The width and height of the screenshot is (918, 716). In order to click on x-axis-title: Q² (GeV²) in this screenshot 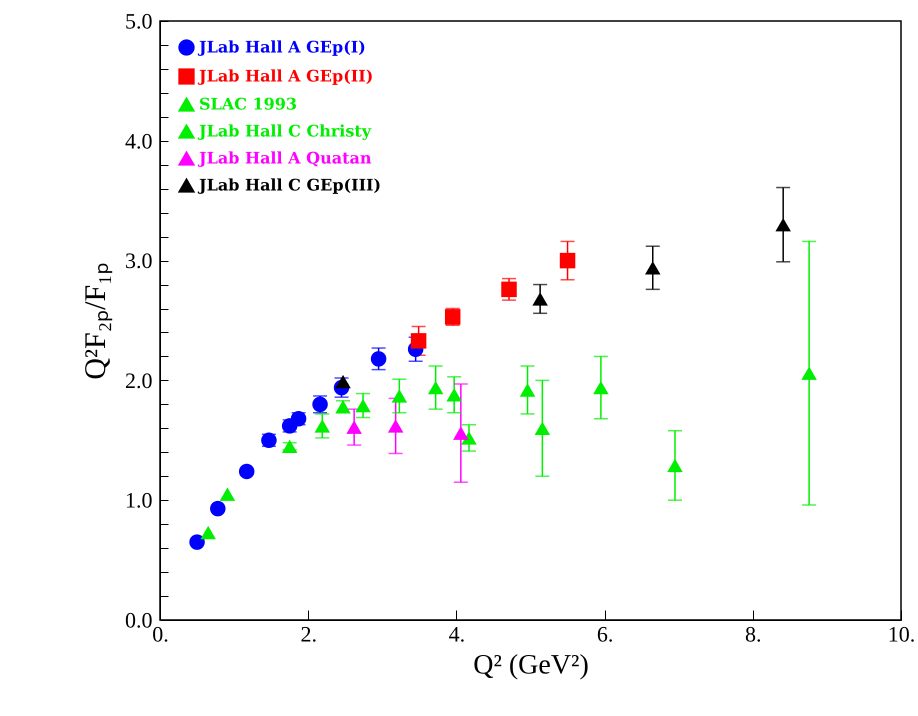, I will do `click(531, 665)`.